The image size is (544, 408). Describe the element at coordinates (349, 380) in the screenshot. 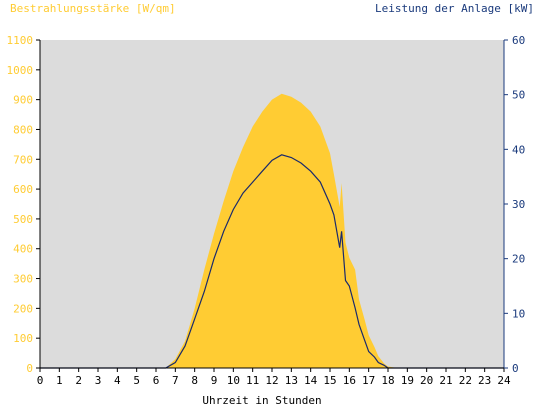

I see `x-tick-label: 16` at that location.